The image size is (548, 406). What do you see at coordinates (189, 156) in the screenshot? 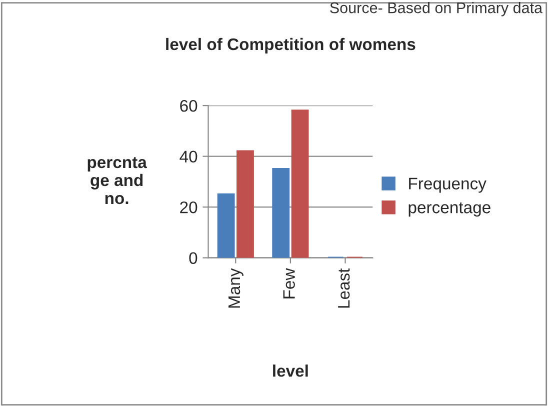
I see `y-tick-label: 40` at bounding box center [189, 156].